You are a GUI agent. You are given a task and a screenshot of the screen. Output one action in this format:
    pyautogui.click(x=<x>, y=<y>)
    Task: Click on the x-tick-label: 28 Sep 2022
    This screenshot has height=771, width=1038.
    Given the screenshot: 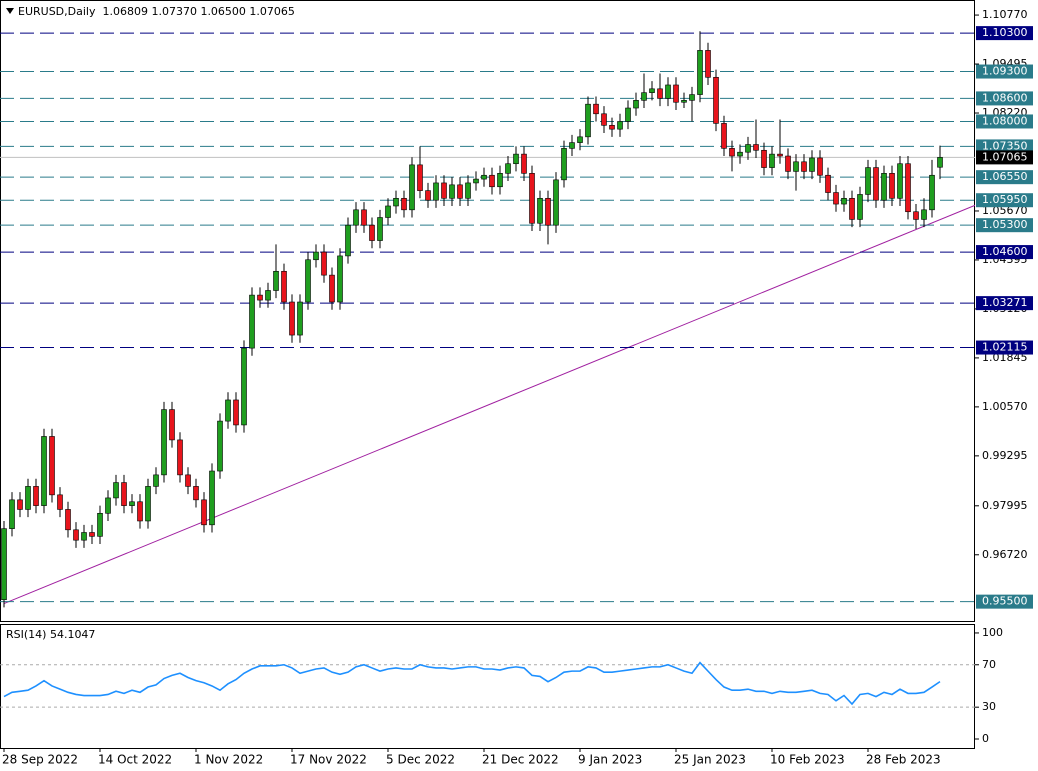 What is the action you would take?
    pyautogui.click(x=40, y=760)
    